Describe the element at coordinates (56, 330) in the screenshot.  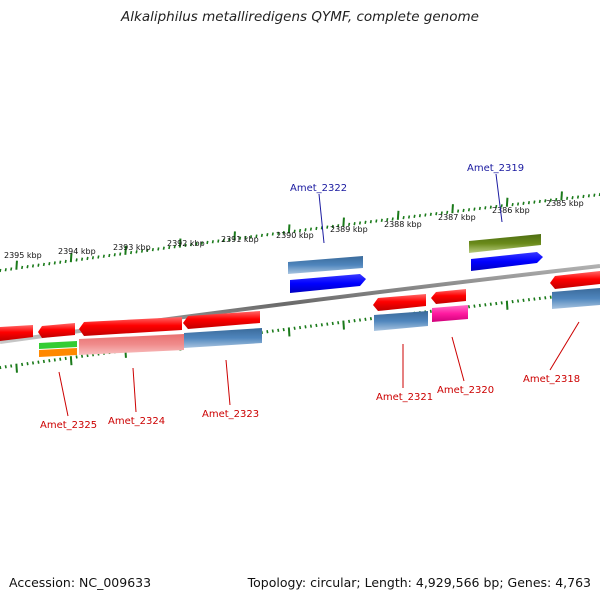
I see `gene-amet-2325-red` at that location.